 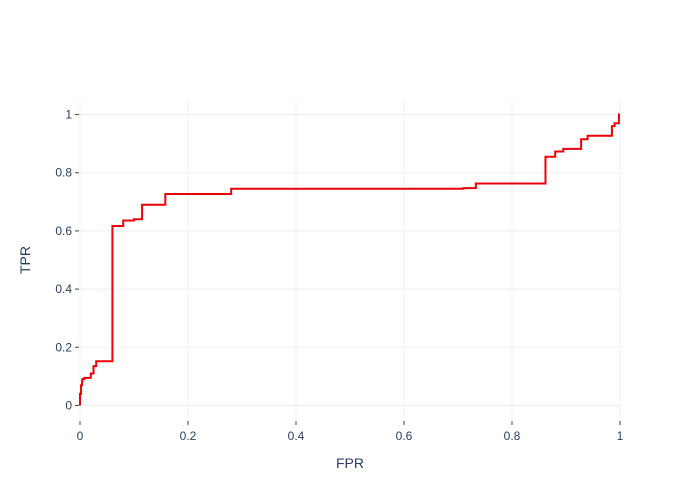 What do you see at coordinates (63, 231) in the screenshot?
I see `y-tick-label: 0.6` at bounding box center [63, 231].